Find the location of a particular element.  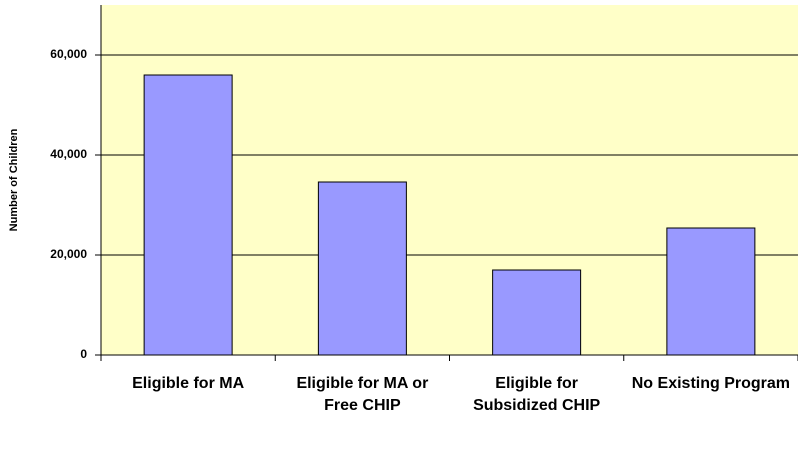

x-tick-label: Eligible for MA or Free CHIP is located at coordinates (362, 394).